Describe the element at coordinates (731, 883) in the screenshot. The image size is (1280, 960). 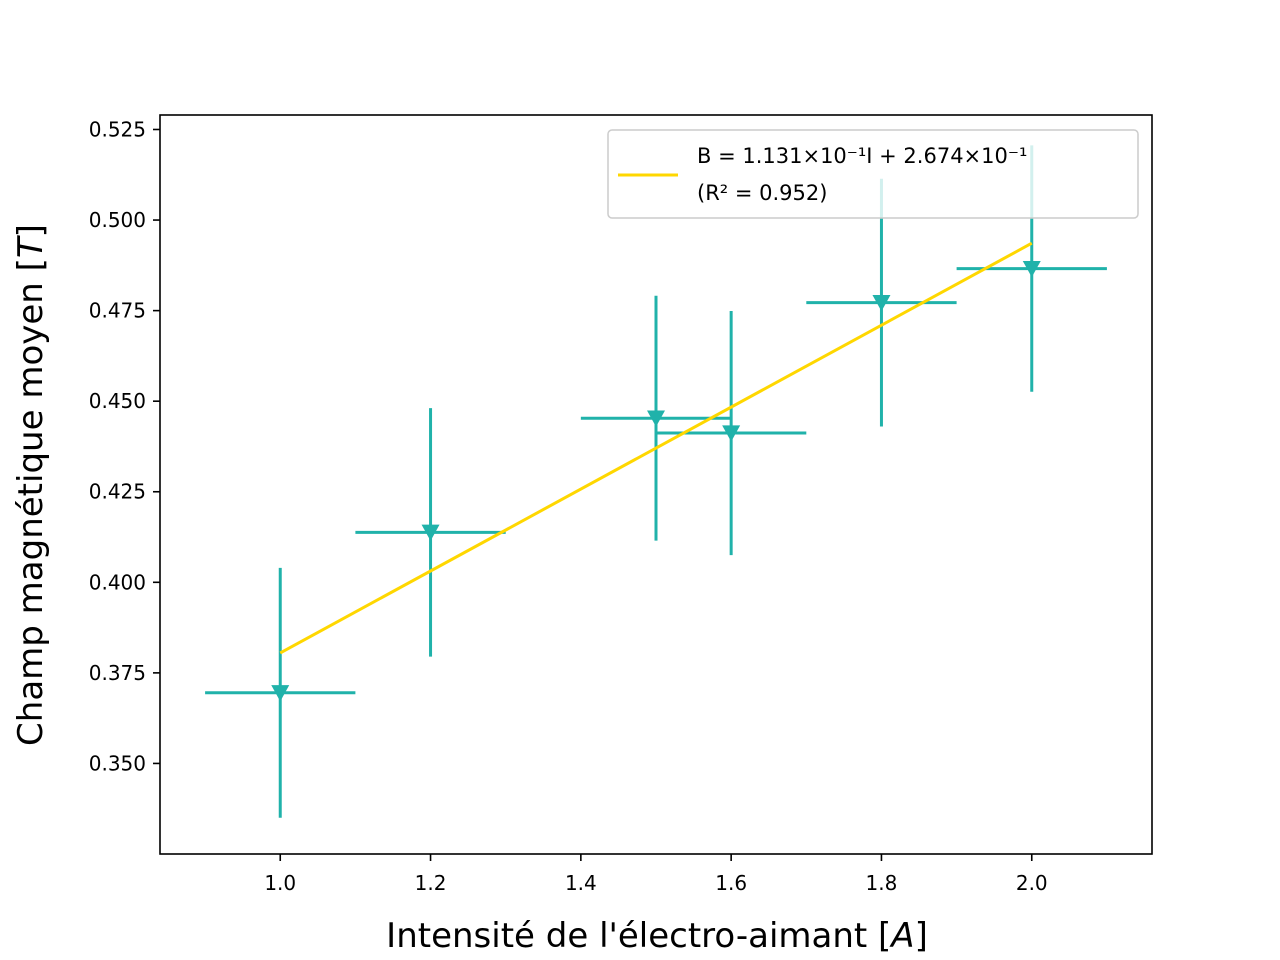
I see `x-tick-label: 1.6` at that location.